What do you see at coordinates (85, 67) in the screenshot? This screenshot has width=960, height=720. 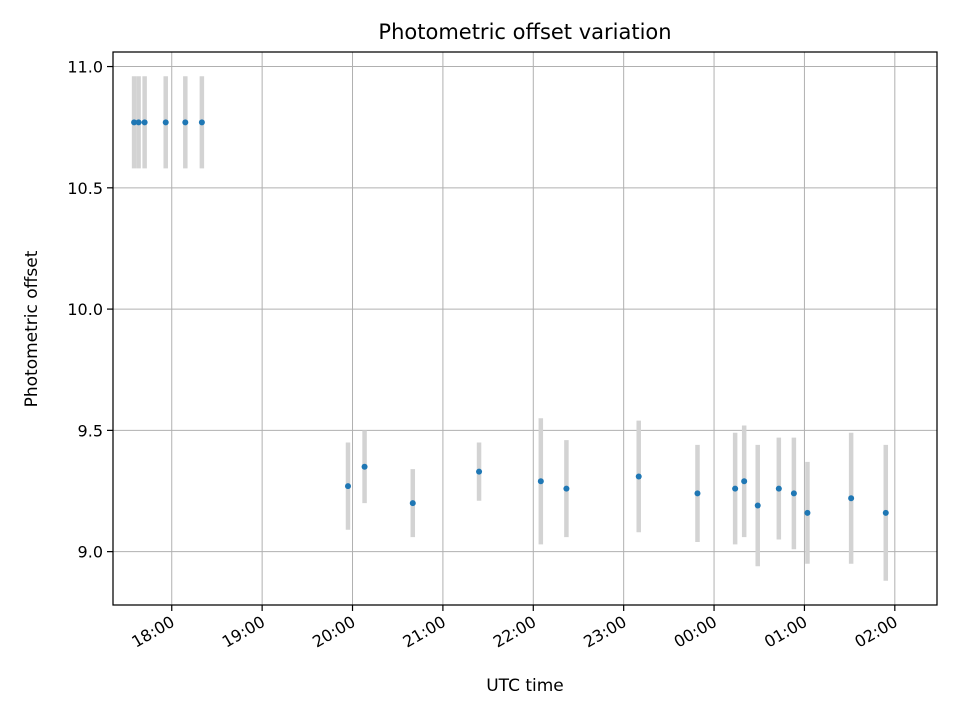 I see `y-tick-label: 11.0` at bounding box center [85, 67].